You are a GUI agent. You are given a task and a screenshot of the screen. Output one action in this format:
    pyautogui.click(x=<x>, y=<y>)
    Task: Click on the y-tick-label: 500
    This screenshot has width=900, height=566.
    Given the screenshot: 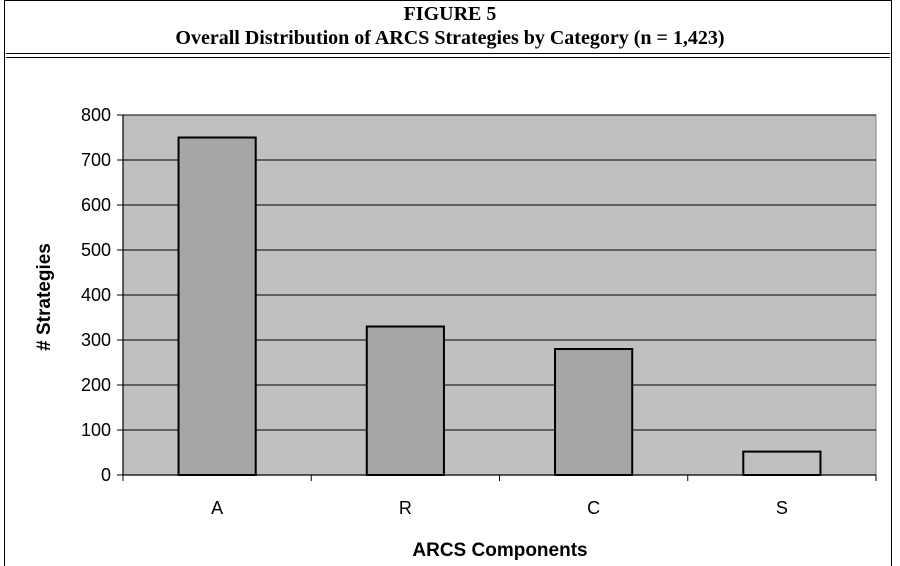 What is the action you would take?
    pyautogui.click(x=96, y=250)
    